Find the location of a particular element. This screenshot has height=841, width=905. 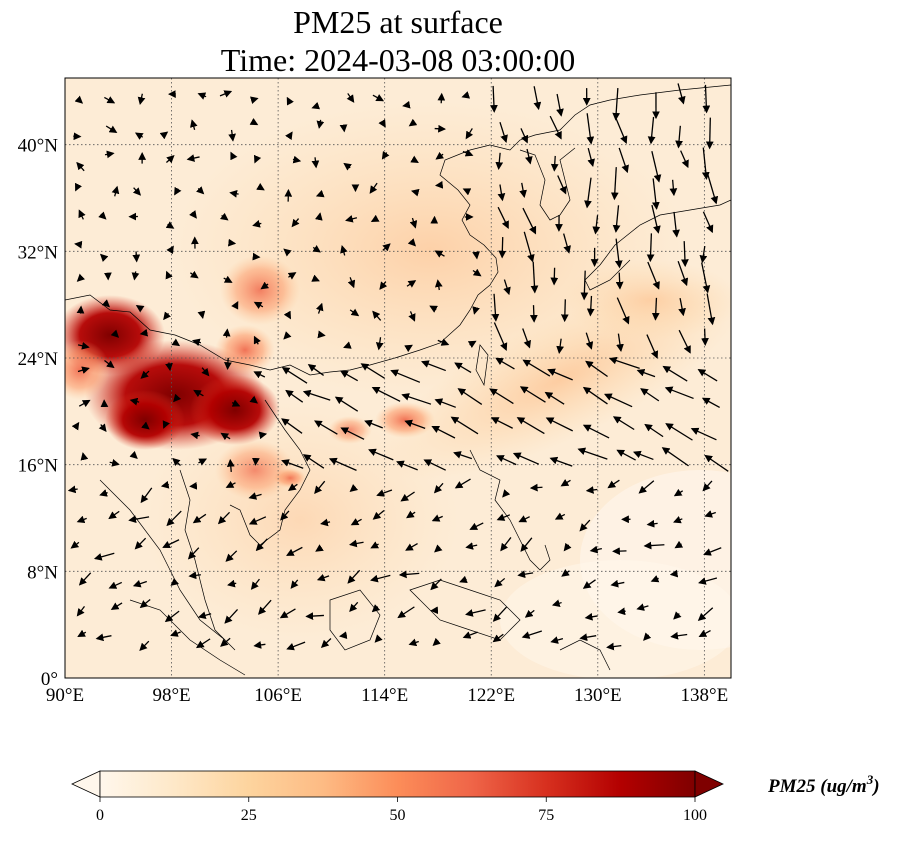

colorbar-tick-label: 25 is located at coordinates (249, 815).